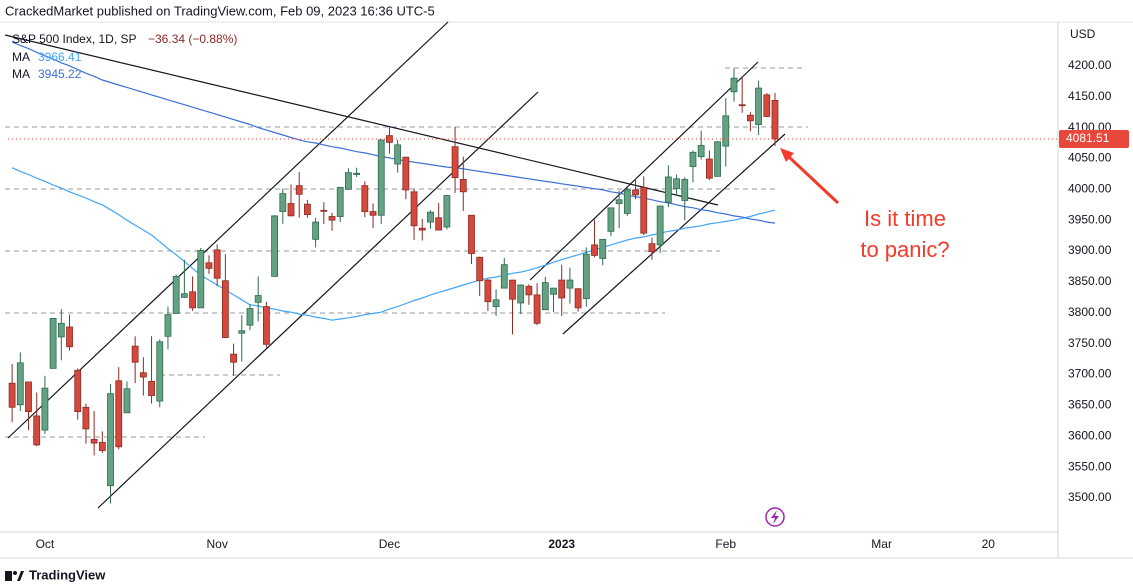 This screenshot has height=585, width=1133. Describe the element at coordinates (905, 234) in the screenshot. I see `annotation: Is it time to panic?` at that location.